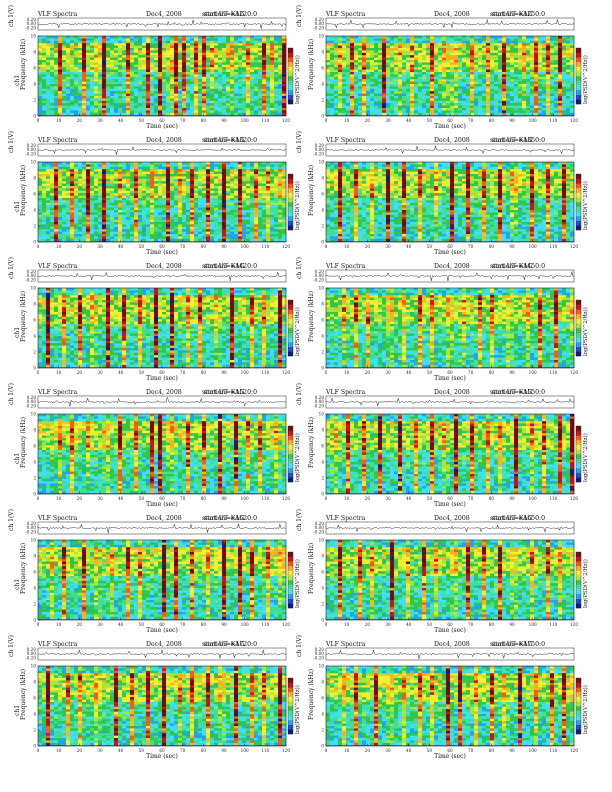 The image size is (612, 792). Describe the element at coordinates (430, 120) in the screenshot. I see `x-tick-label: 50` at that location.